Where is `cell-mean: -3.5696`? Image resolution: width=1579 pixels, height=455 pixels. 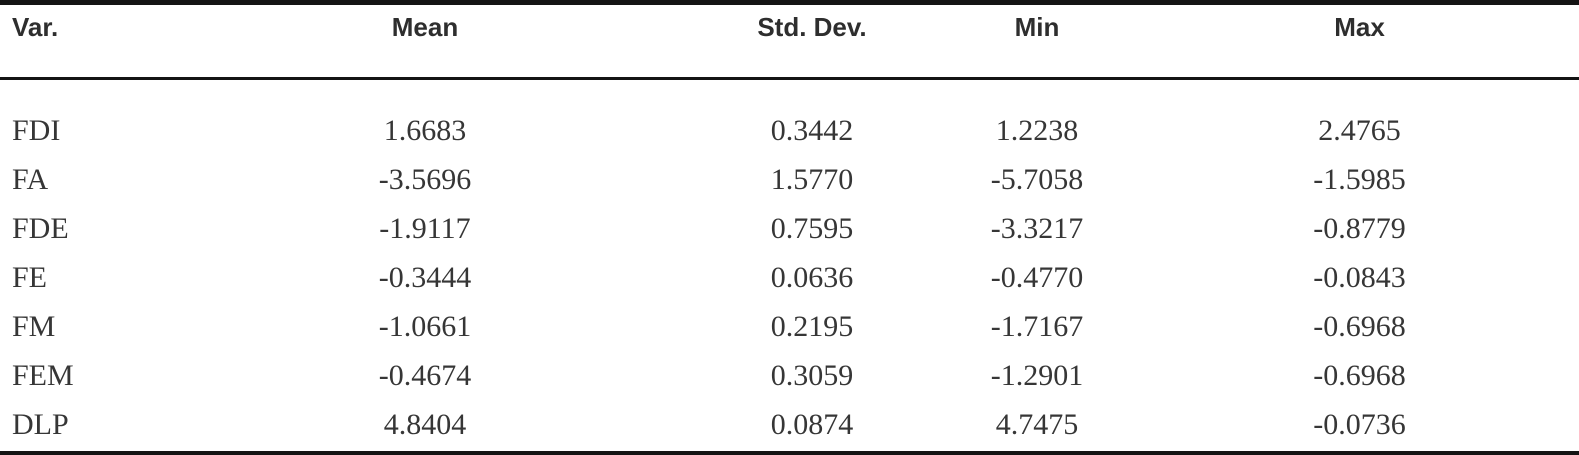 cell-mean: -3.5696 is located at coordinates (425, 179).